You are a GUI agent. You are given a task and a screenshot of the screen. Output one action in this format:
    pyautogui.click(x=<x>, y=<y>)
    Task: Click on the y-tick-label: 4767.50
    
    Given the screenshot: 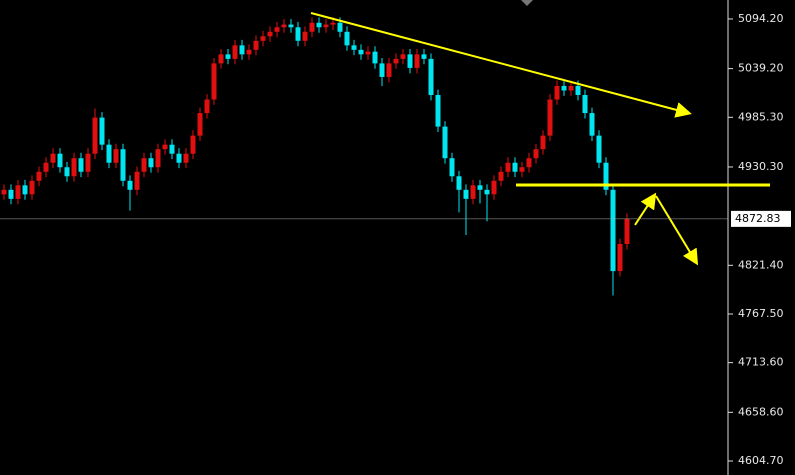 What is the action you would take?
    pyautogui.click(x=761, y=313)
    